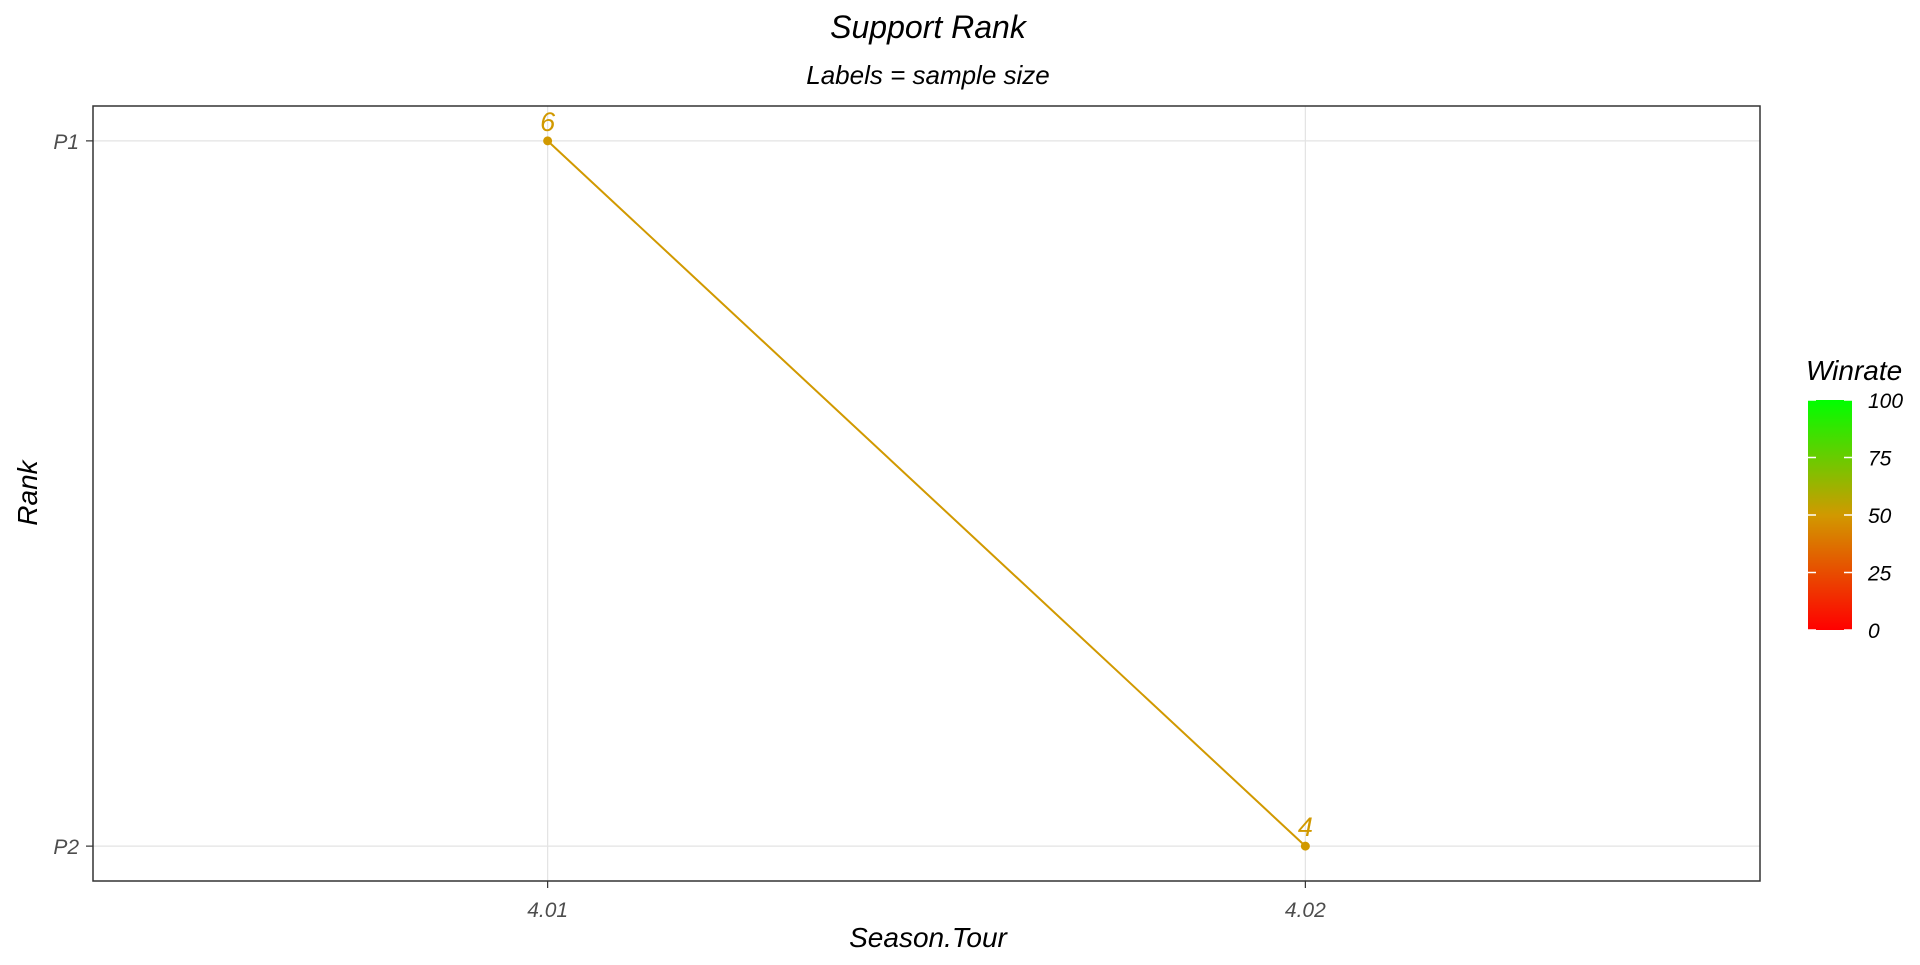 The height and width of the screenshot is (965, 1920). I want to click on chart-title: Support Rank, so click(929, 27).